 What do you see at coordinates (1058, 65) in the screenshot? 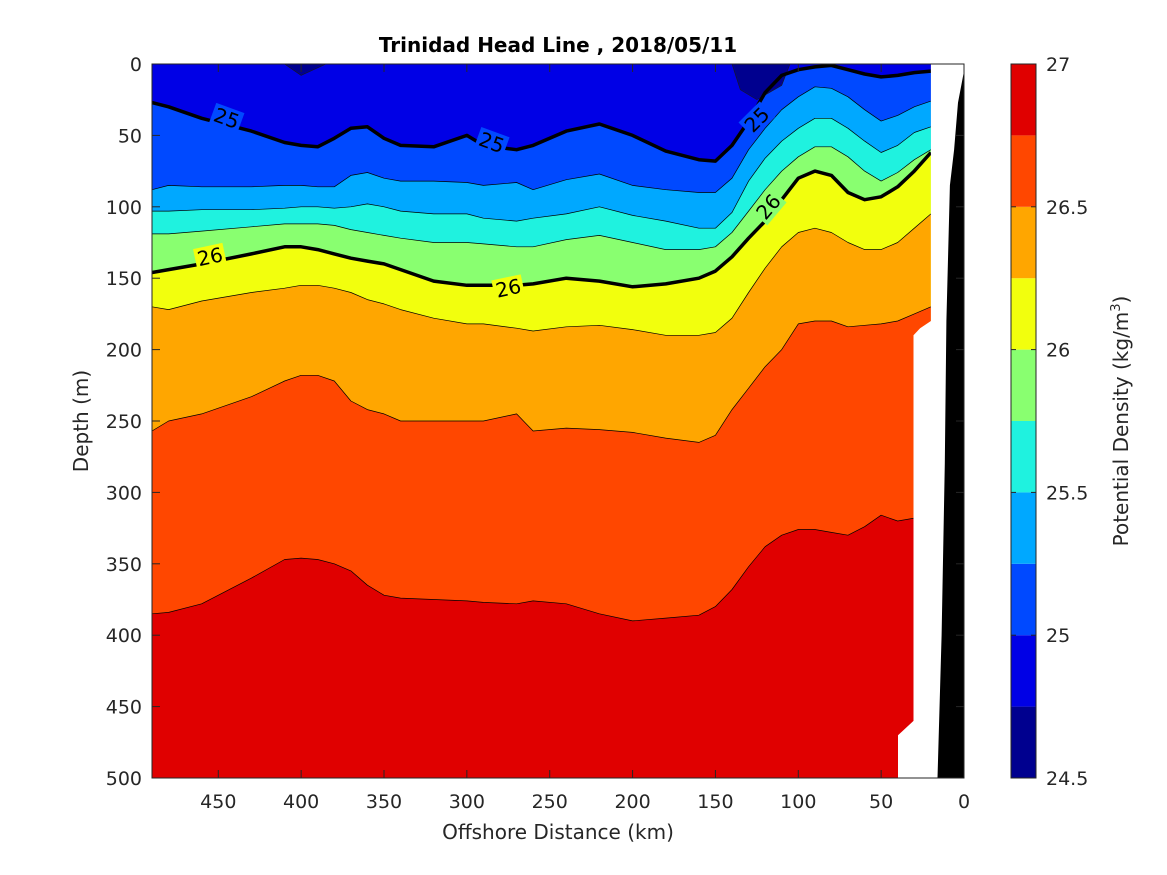
I see `colorbar-tick-label: 27` at bounding box center [1058, 65].